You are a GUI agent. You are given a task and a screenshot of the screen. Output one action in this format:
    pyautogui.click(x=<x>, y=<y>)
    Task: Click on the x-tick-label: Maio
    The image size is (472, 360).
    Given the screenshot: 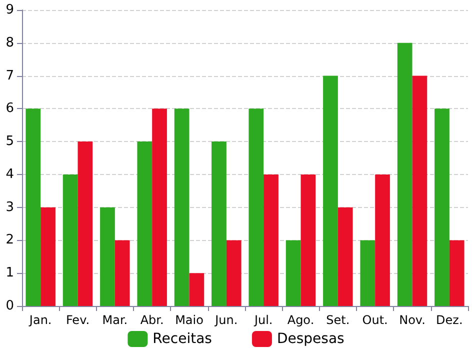 What is the action you would take?
    pyautogui.click(x=189, y=320)
    